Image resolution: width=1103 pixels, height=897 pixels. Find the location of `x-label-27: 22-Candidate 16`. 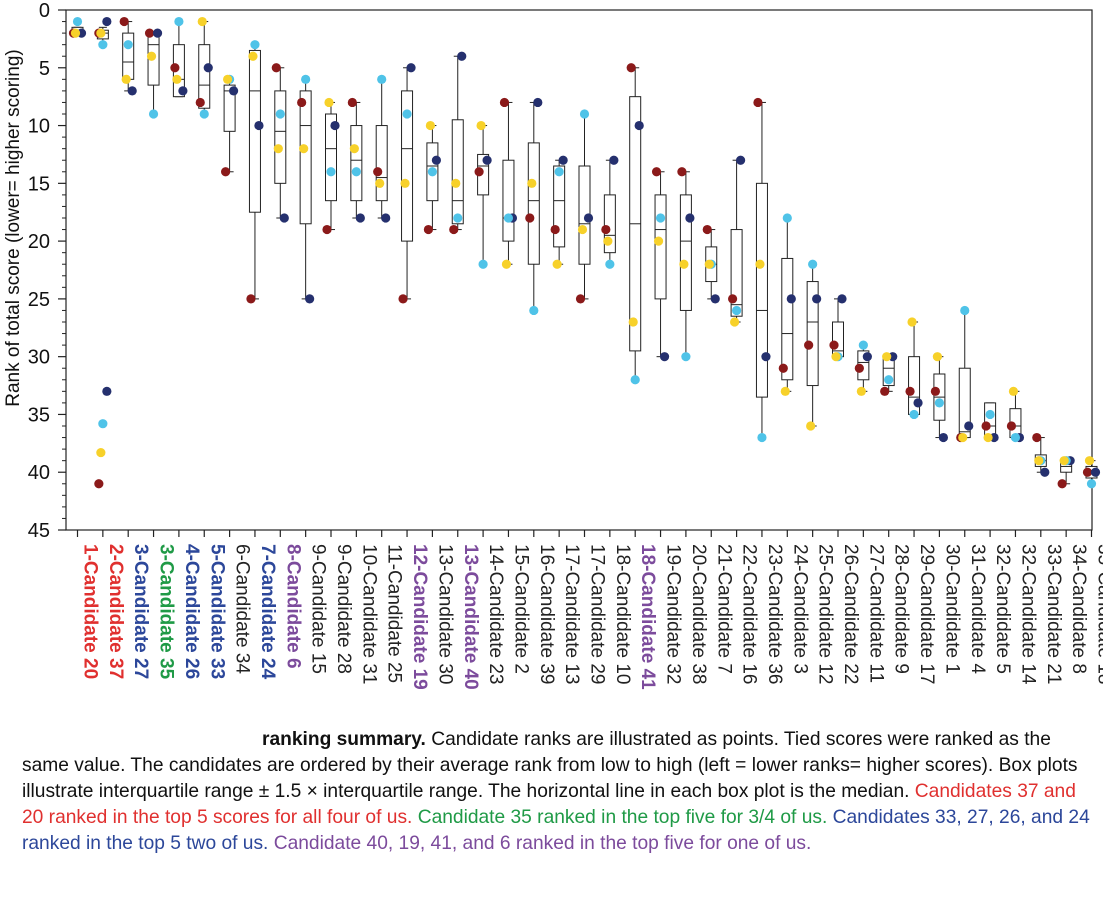

x-label-27: 22-Candidate 16 is located at coordinates (749, 614).